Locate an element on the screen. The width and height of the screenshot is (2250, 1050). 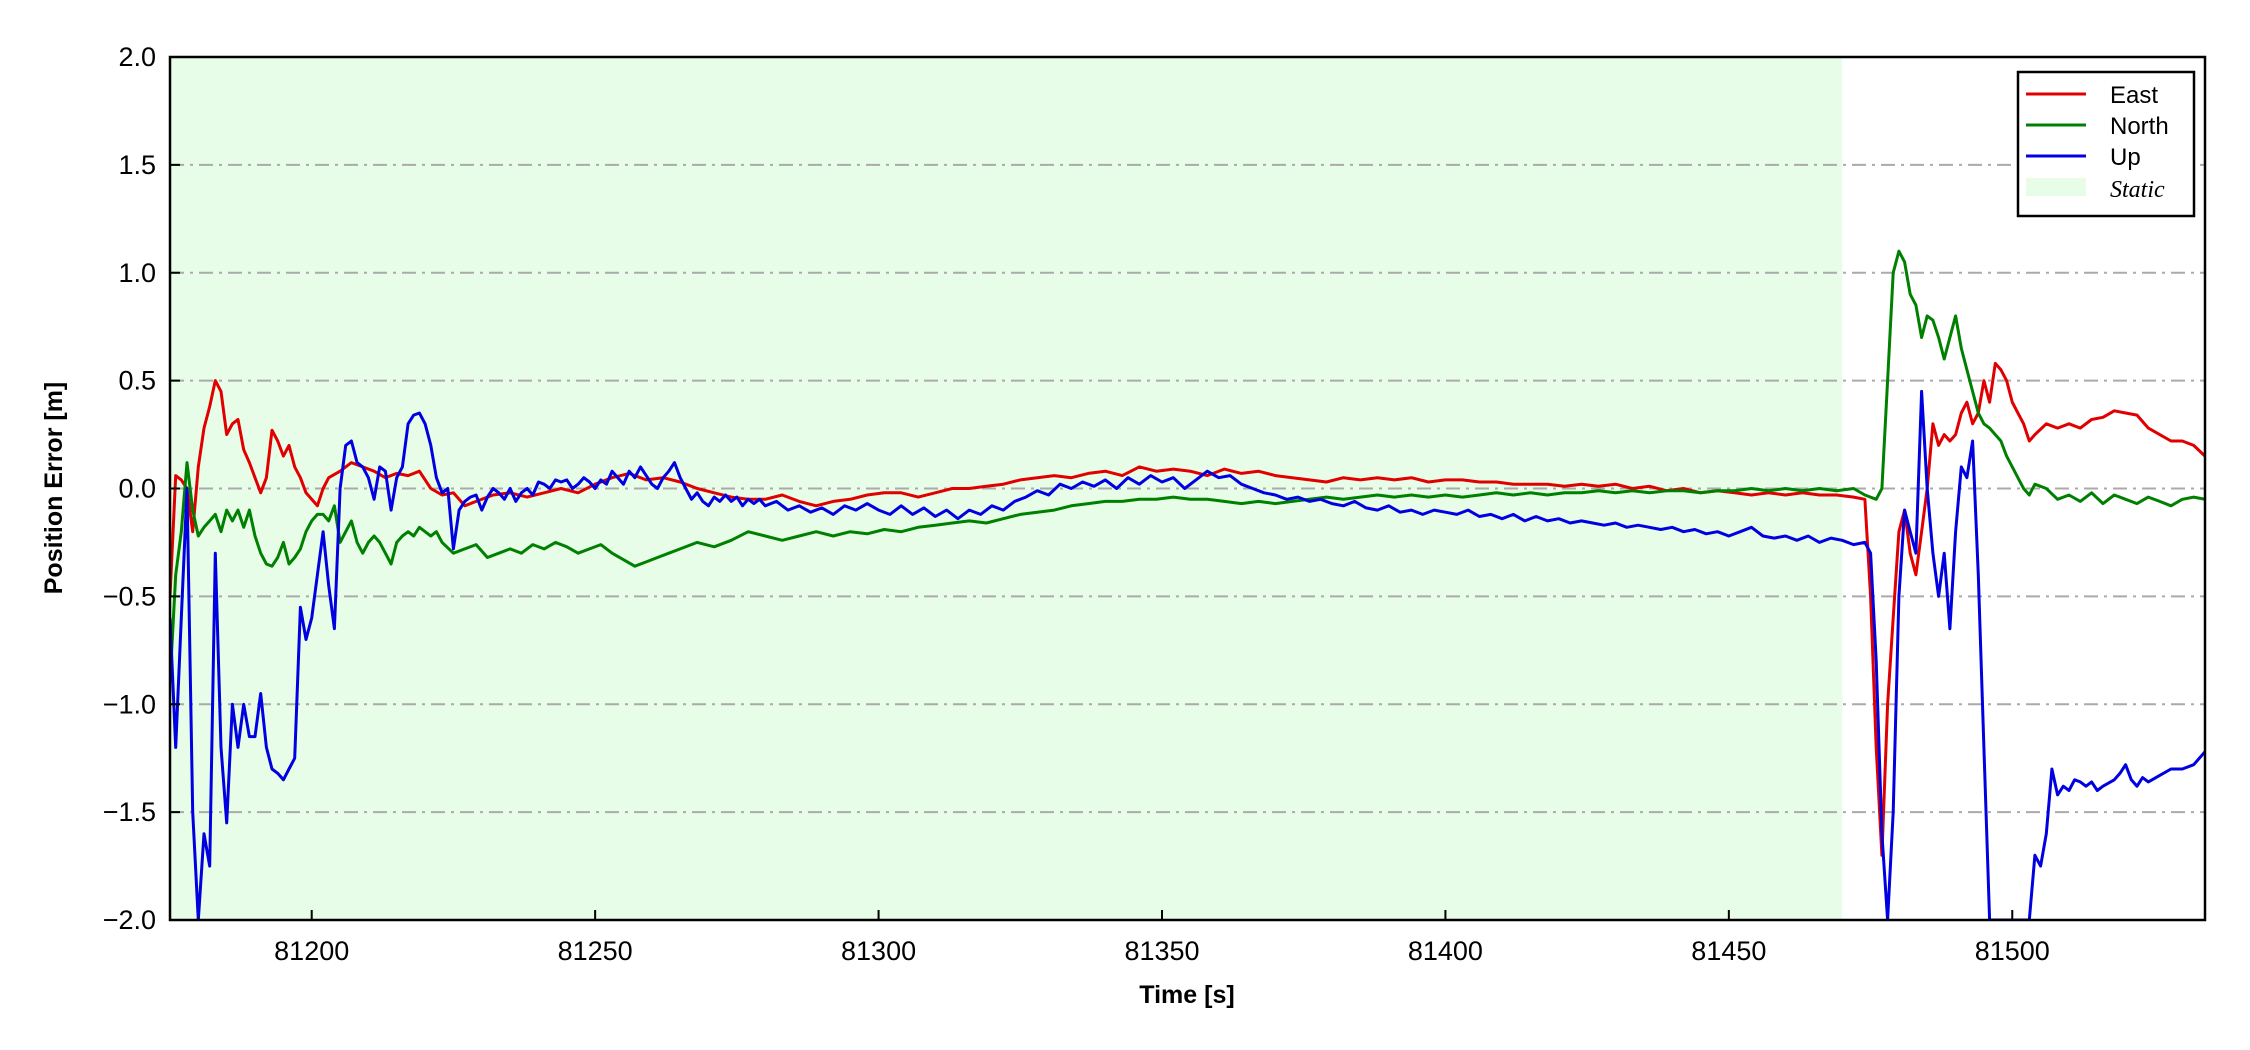
y-tick-label: 1.0 is located at coordinates (137, 273).